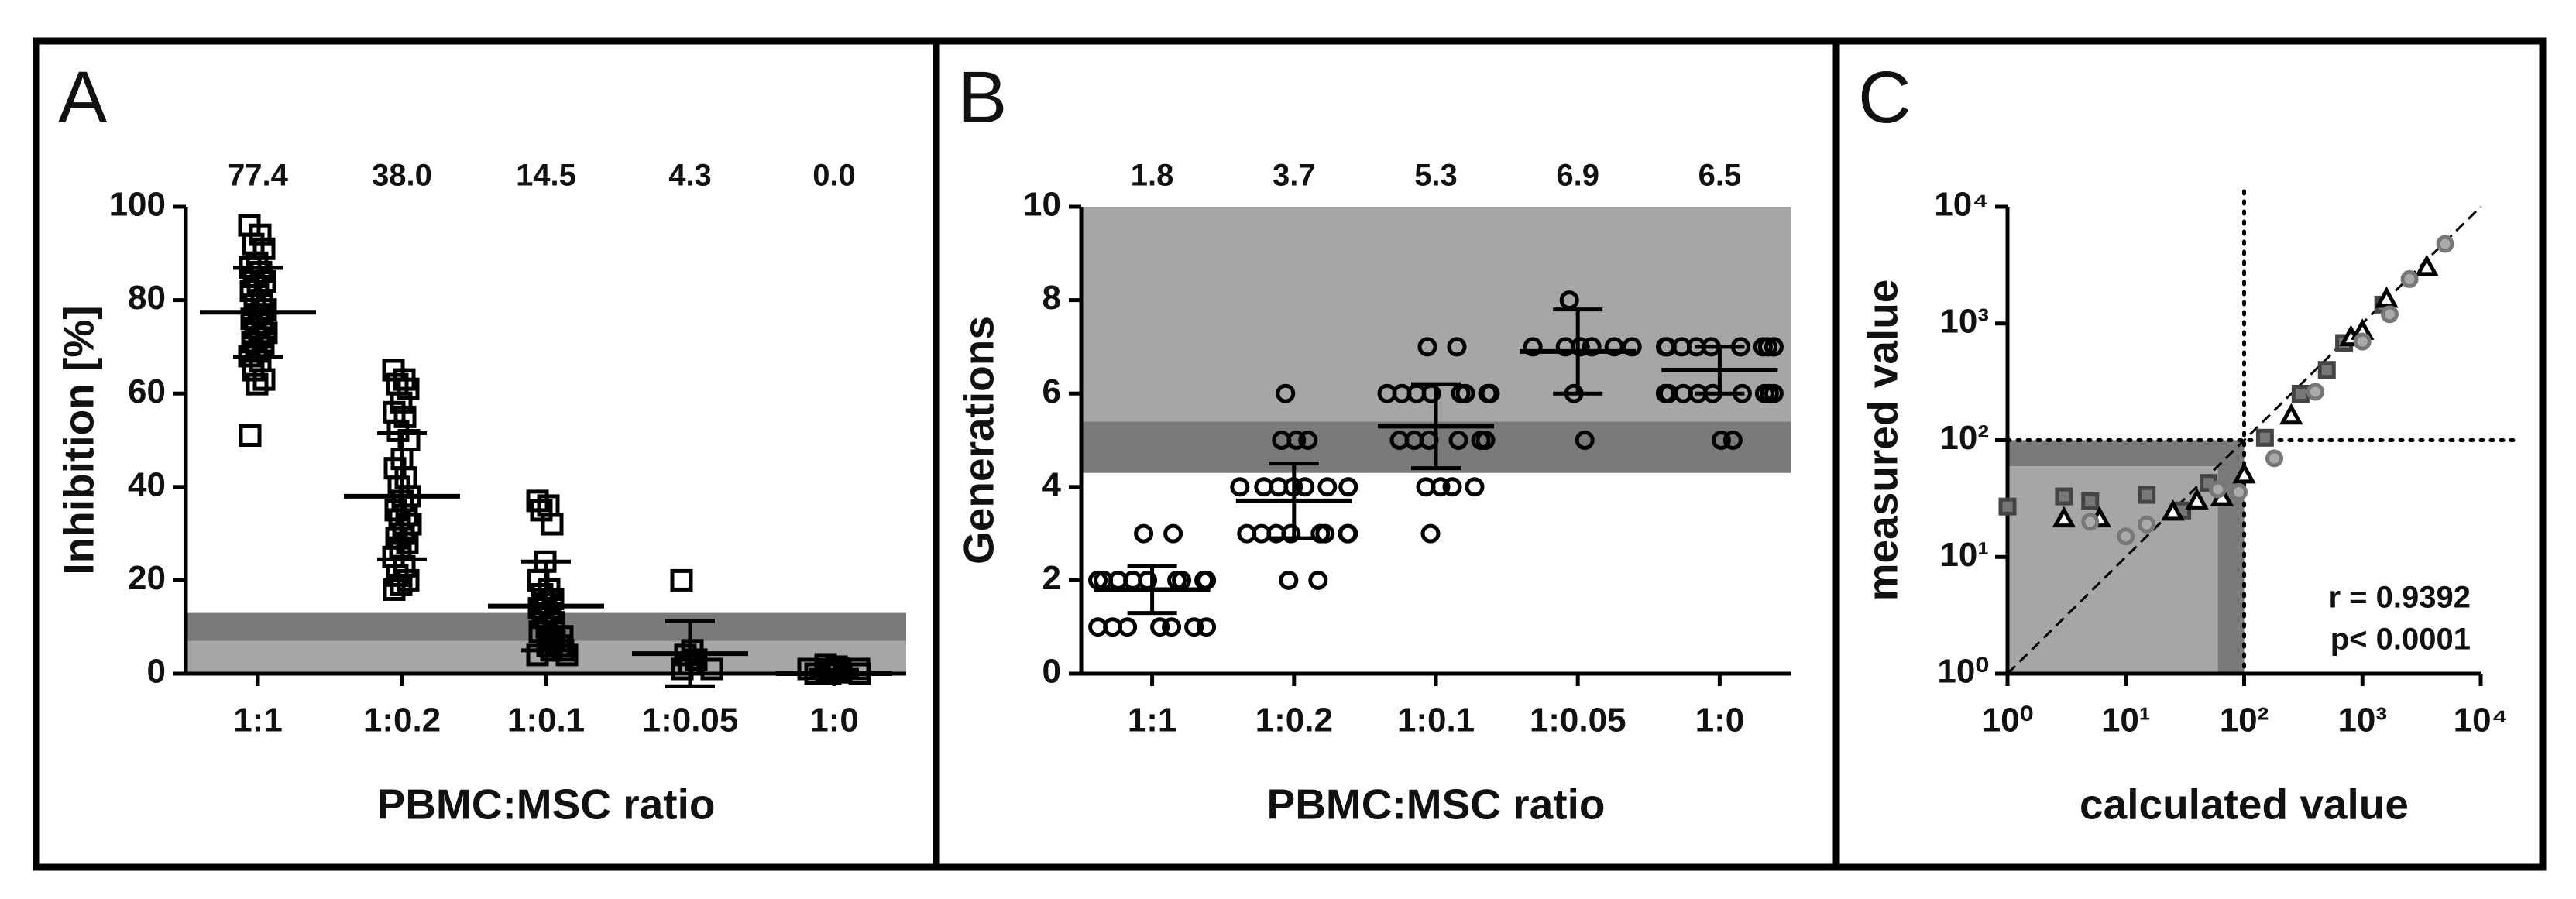  What do you see at coordinates (147, 578) in the screenshot?
I see `y-tick-label: 20` at bounding box center [147, 578].